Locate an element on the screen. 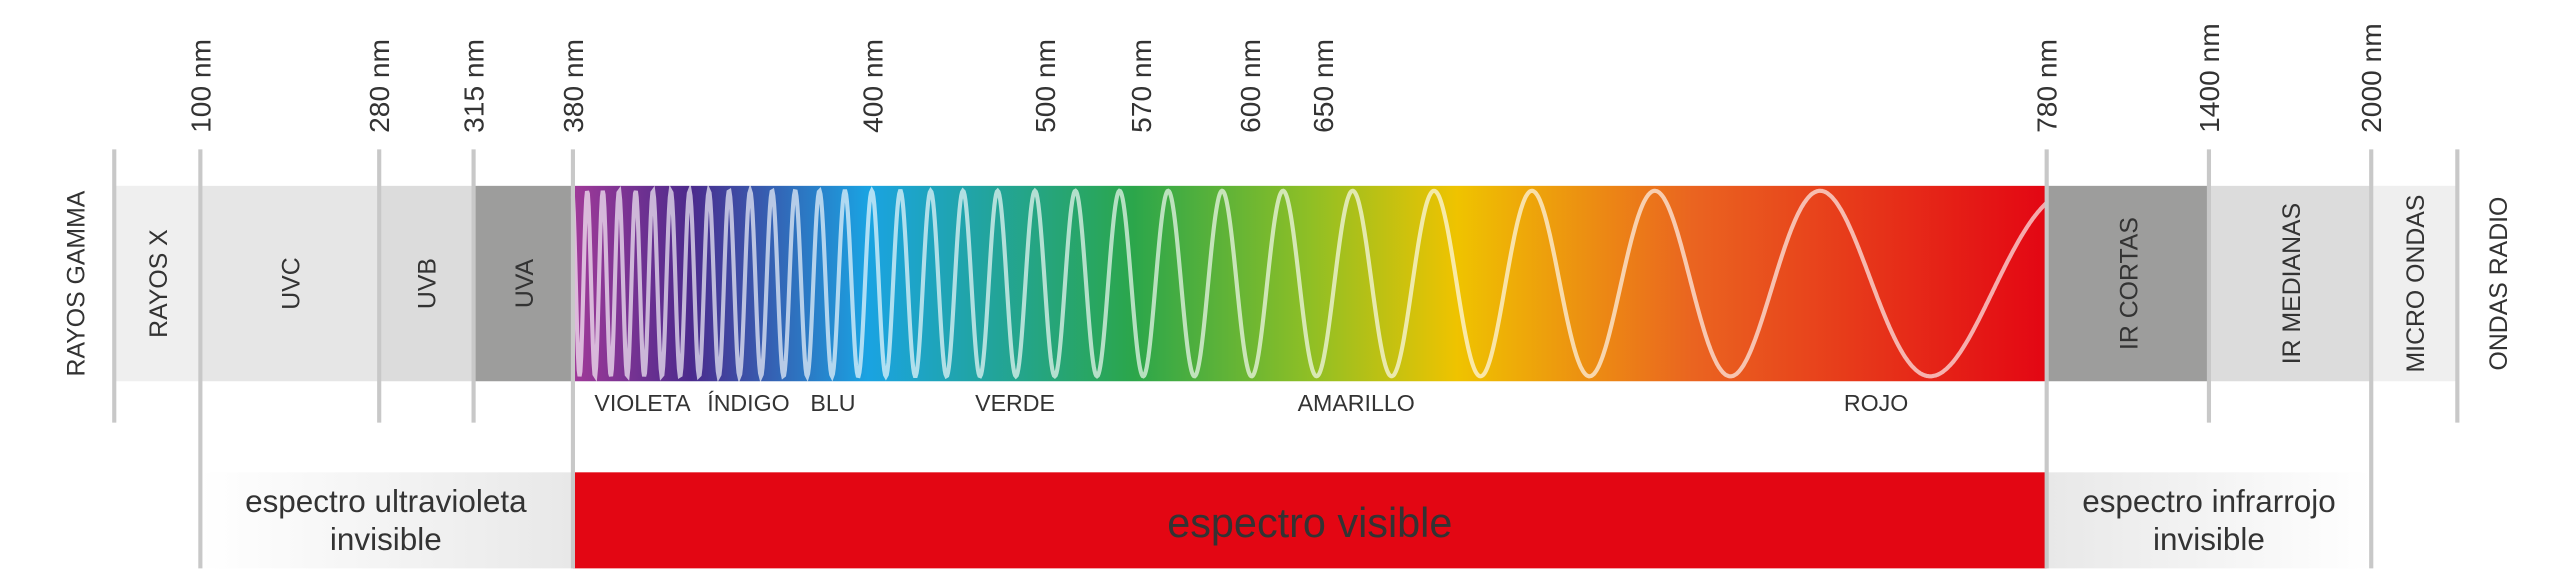  region-label: MICRO ONDAS is located at coordinates (2416, 284).